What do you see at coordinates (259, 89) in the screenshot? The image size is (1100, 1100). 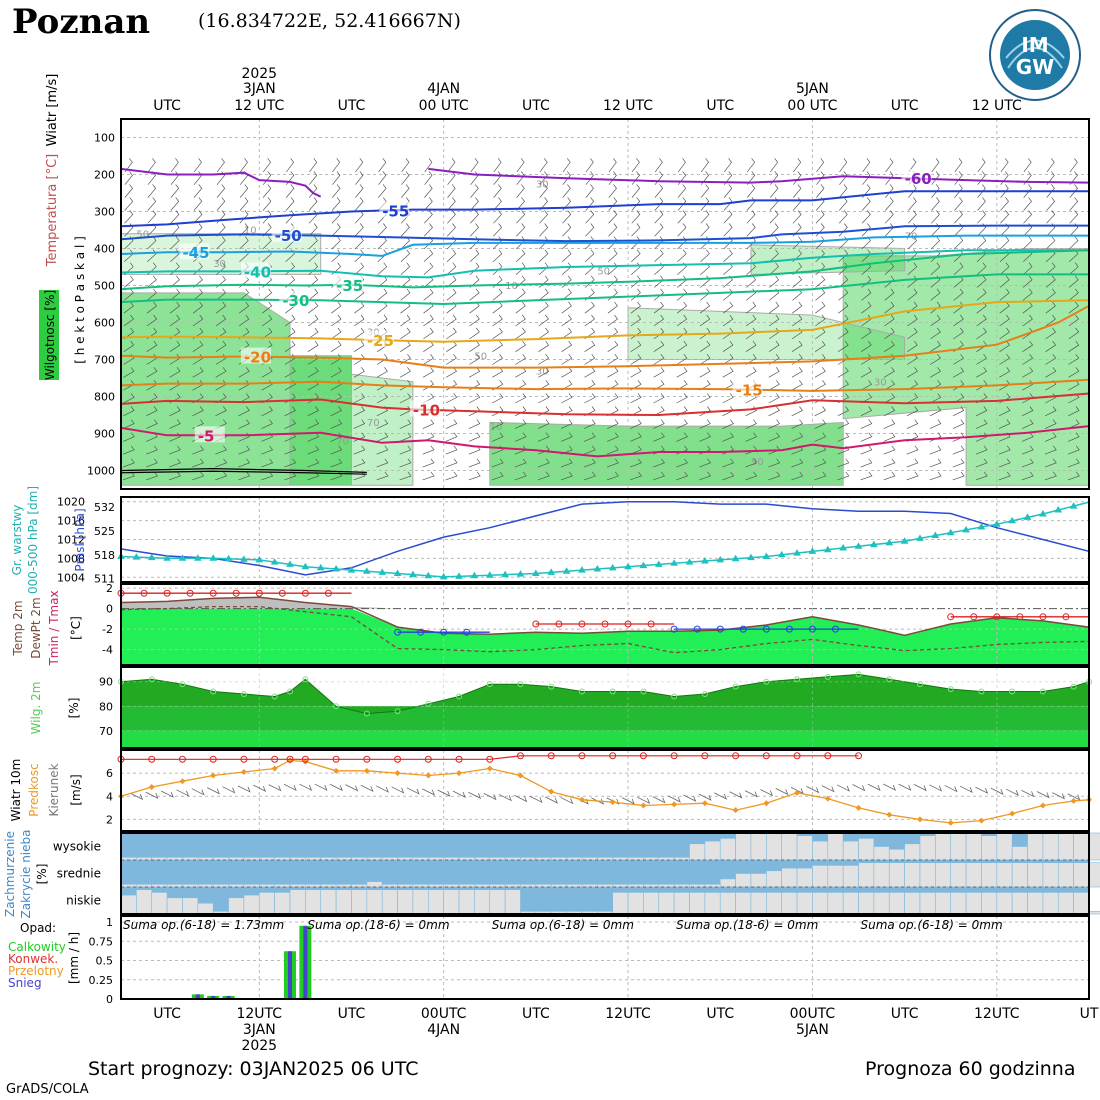 I see `top-axis-date: 3JAN` at bounding box center [259, 89].